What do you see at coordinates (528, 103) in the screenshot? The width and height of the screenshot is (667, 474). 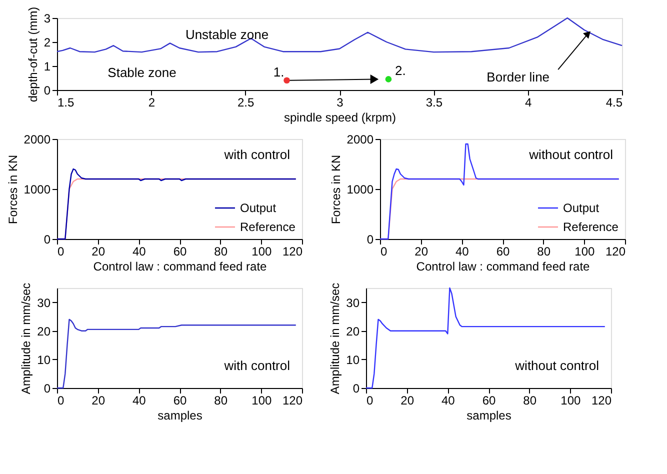 I see `x-tick-label: 4` at bounding box center [528, 103].